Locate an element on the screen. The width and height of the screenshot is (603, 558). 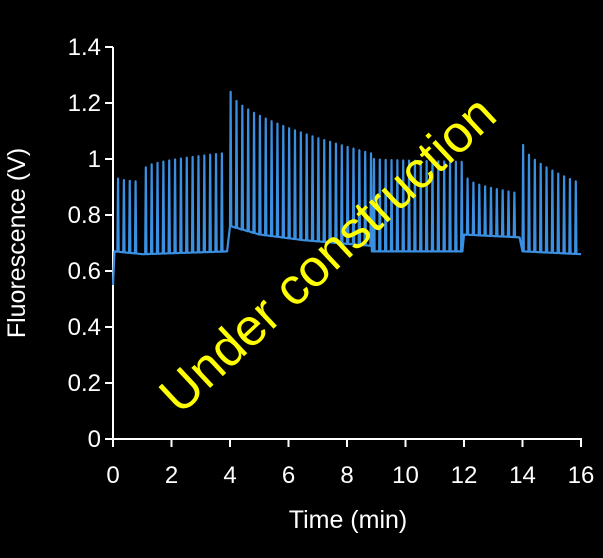
y-tick-label: 0.4 is located at coordinates (84, 327).